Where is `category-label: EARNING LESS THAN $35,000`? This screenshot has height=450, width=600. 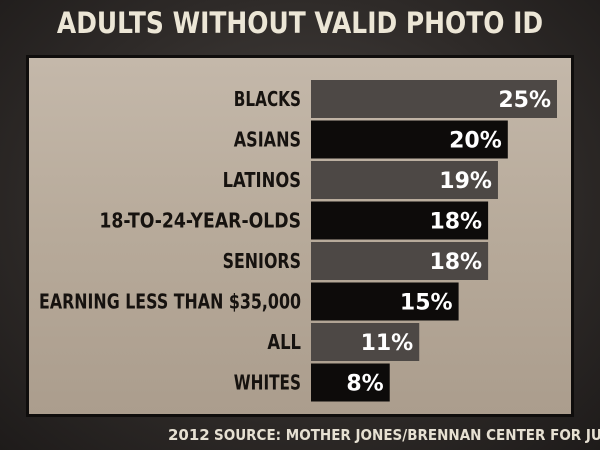 category-label: EARNING LESS THAN $35,000 is located at coordinates (170, 302).